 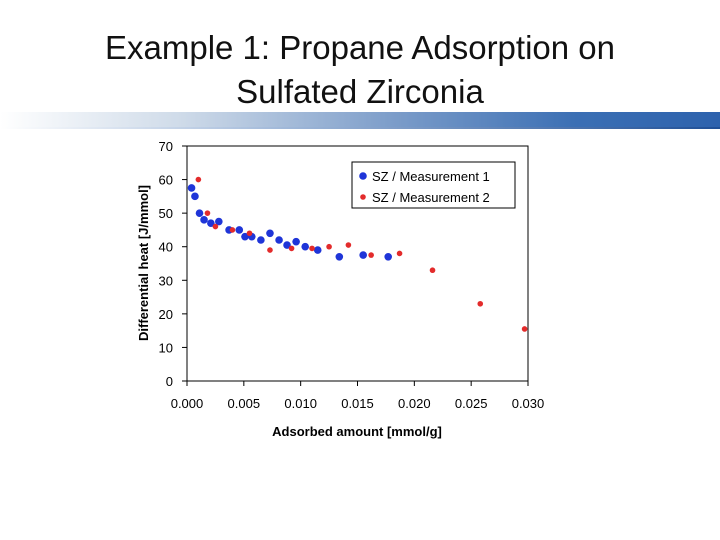 What do you see at coordinates (528, 403) in the screenshot?
I see `x-tick-label: 0.030` at bounding box center [528, 403].